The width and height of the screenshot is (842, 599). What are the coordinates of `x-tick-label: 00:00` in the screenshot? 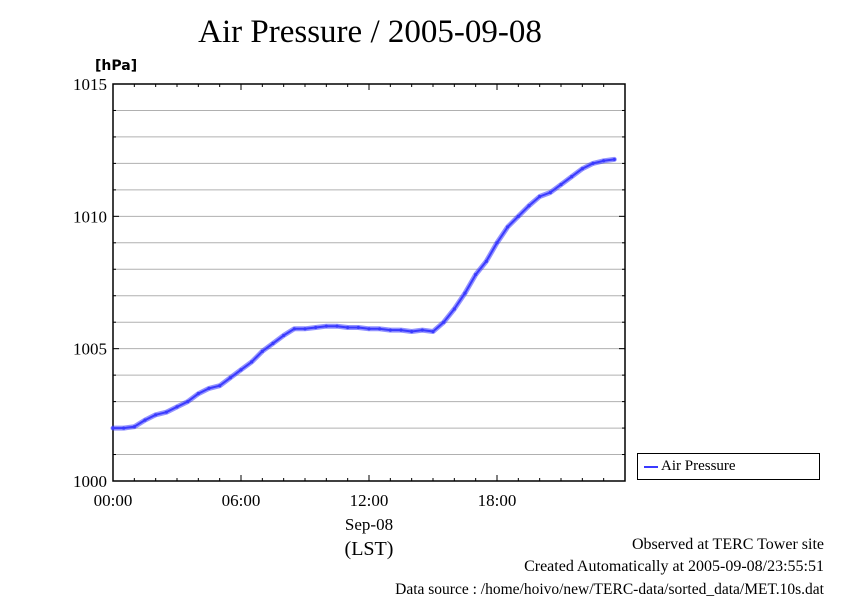 It's located at (113, 500).